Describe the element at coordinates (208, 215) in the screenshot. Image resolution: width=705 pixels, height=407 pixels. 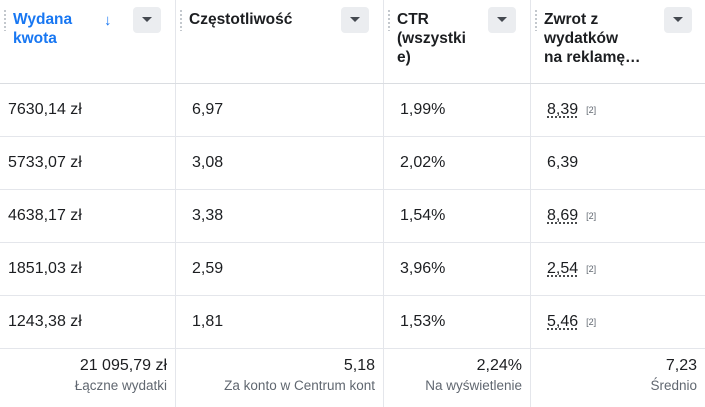
I see `frequency-cell: 3,38` at that location.